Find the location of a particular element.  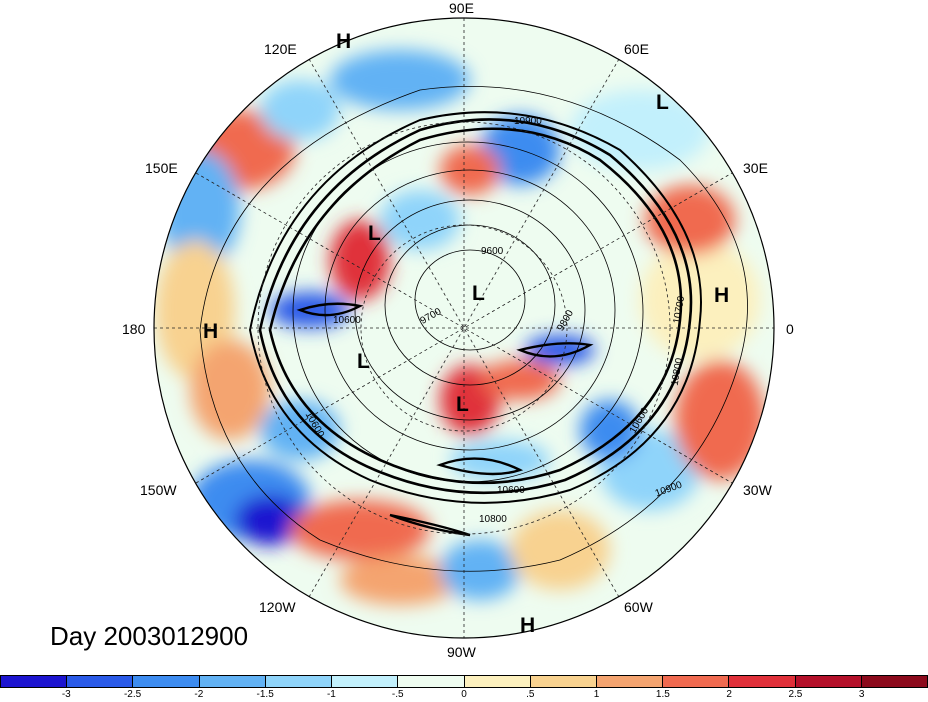

colorbar-tick-label: 2.5 is located at coordinates (795, 694).